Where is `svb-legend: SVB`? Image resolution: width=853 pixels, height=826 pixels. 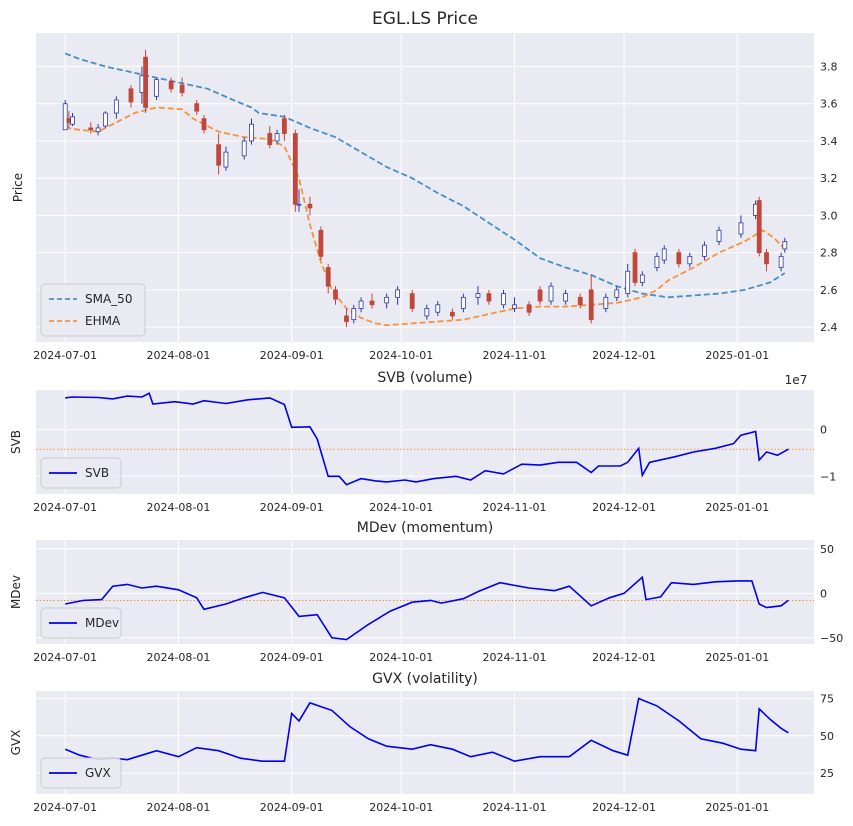 svb-legend: SVB is located at coordinates (81, 473).